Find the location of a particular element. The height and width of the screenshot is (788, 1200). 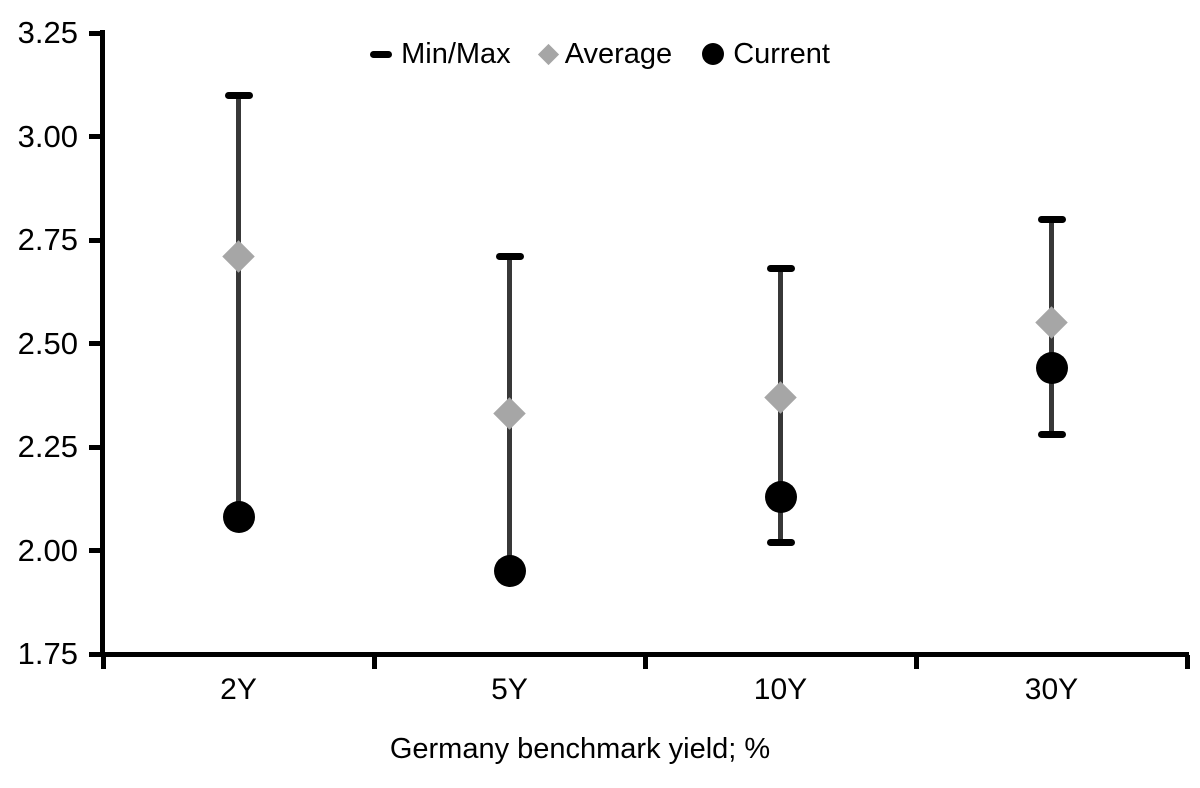

legend-item-minmax: Min/Max is located at coordinates (440, 54).